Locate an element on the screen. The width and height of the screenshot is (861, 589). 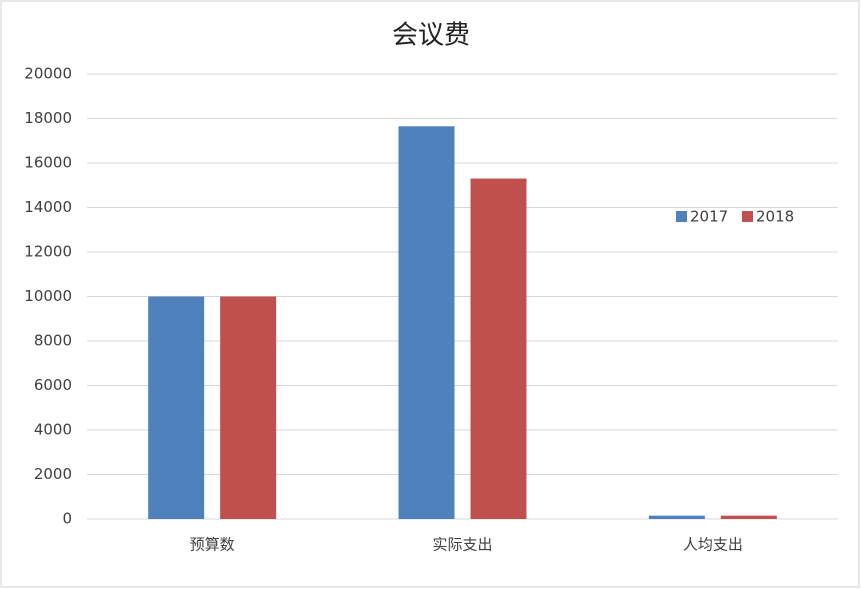
y-tick-label: 16000 is located at coordinates (48, 163).